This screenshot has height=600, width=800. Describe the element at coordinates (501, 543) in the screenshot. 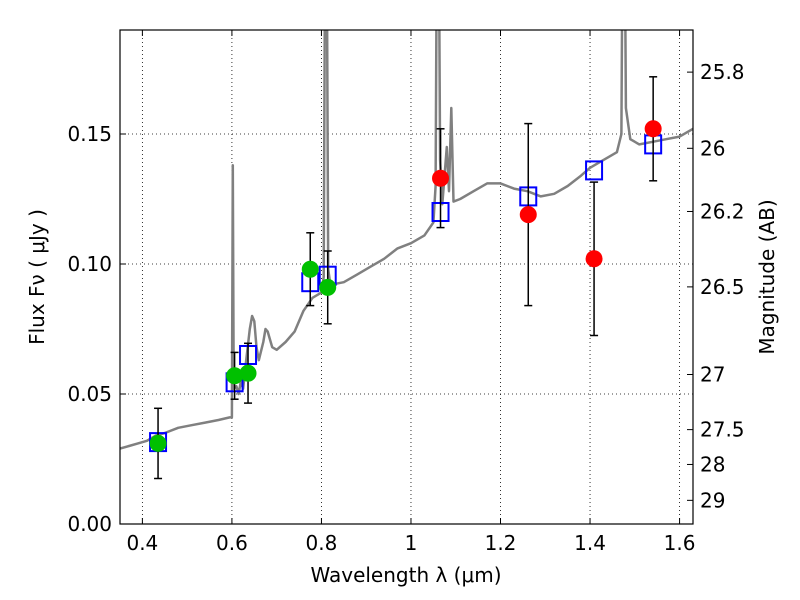

I see `x-tick-label: 1.2` at that location.